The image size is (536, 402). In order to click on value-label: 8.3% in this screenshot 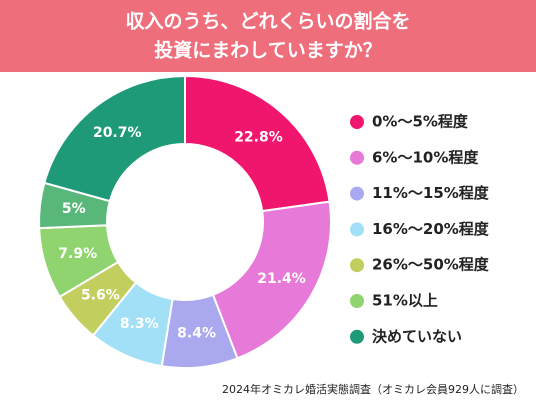, I will do `click(139, 324)`.